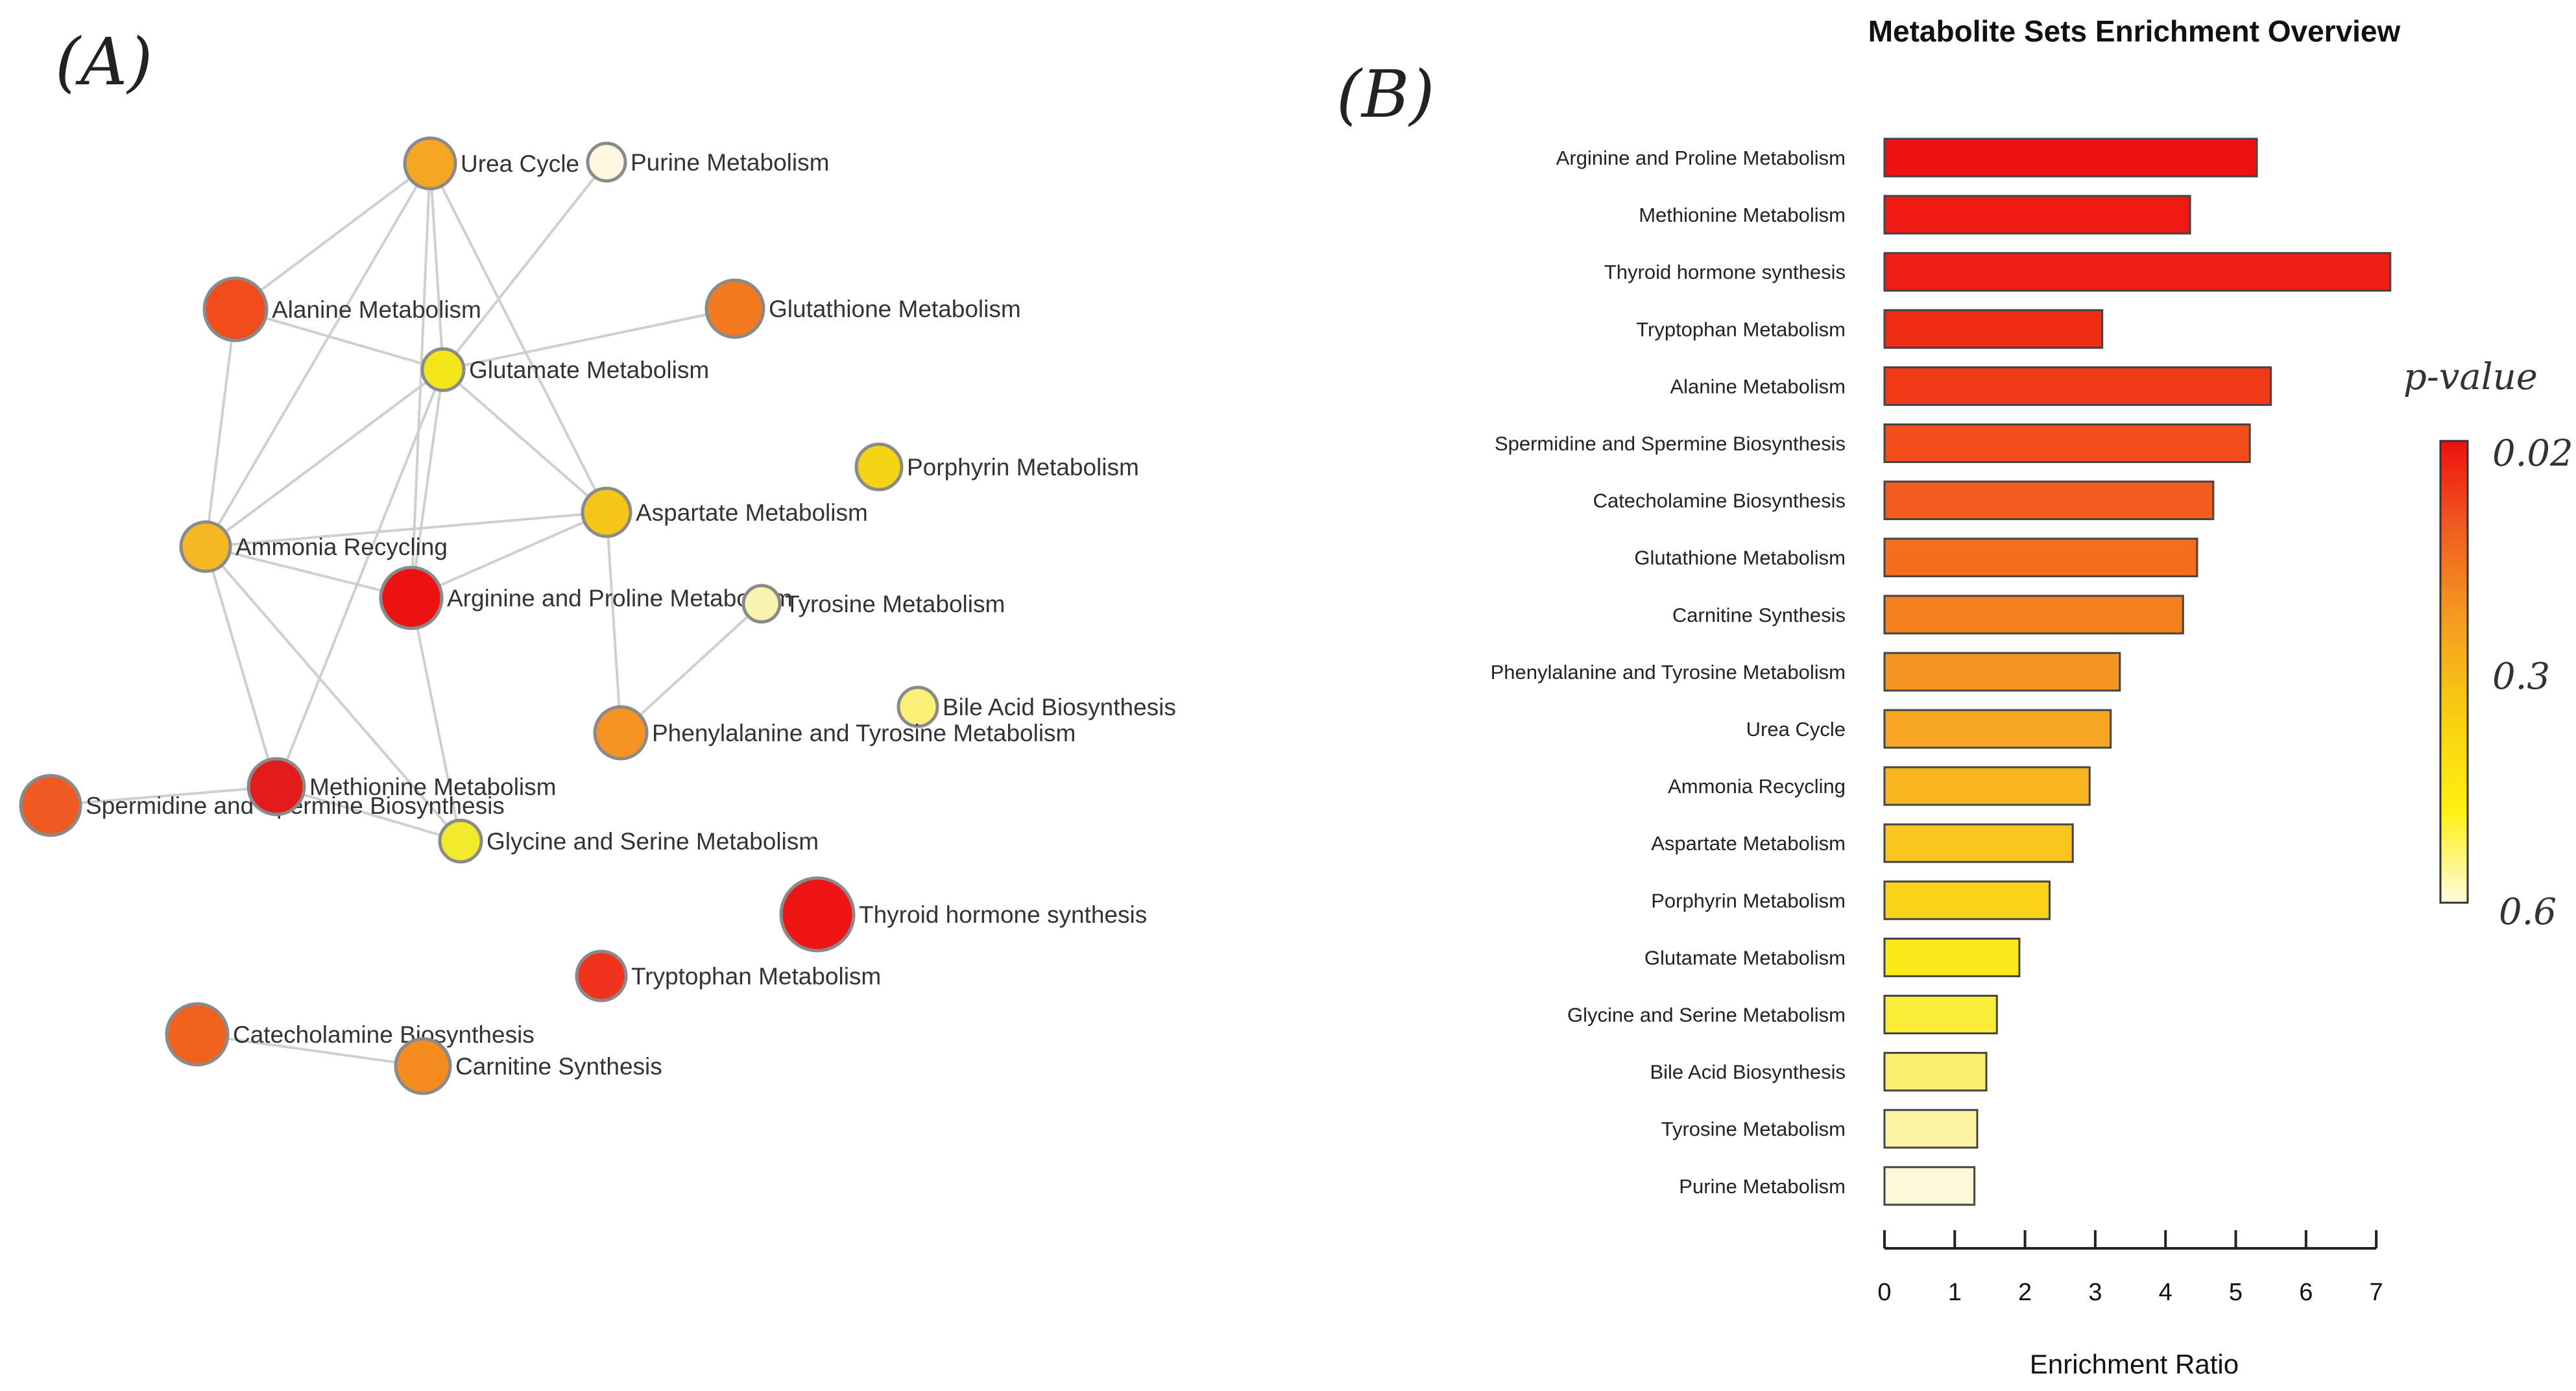 Image resolution: width=2576 pixels, height=1391 pixels. What do you see at coordinates (1796, 729) in the screenshot?
I see `bar-label: Urea Cycle` at bounding box center [1796, 729].